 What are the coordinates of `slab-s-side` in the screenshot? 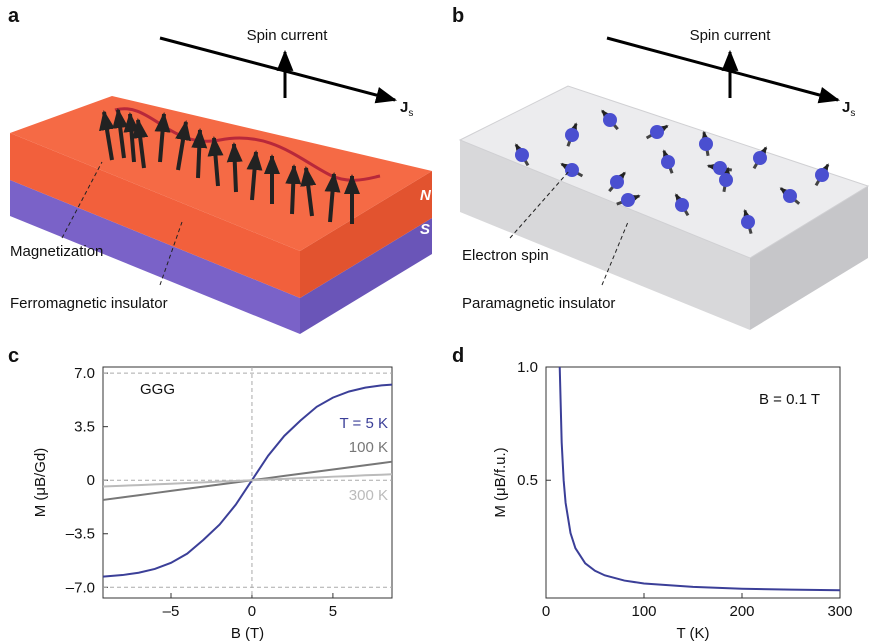 It's located at (366, 276).